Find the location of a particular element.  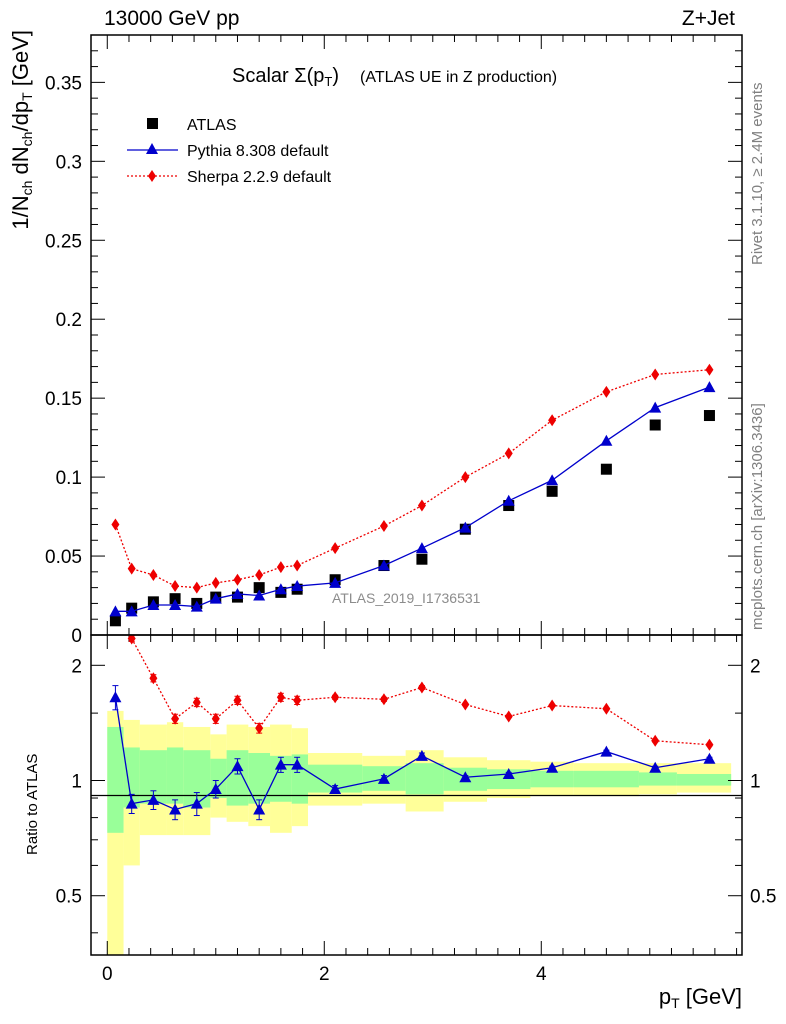

ratio-series is located at coordinates (412, 728).